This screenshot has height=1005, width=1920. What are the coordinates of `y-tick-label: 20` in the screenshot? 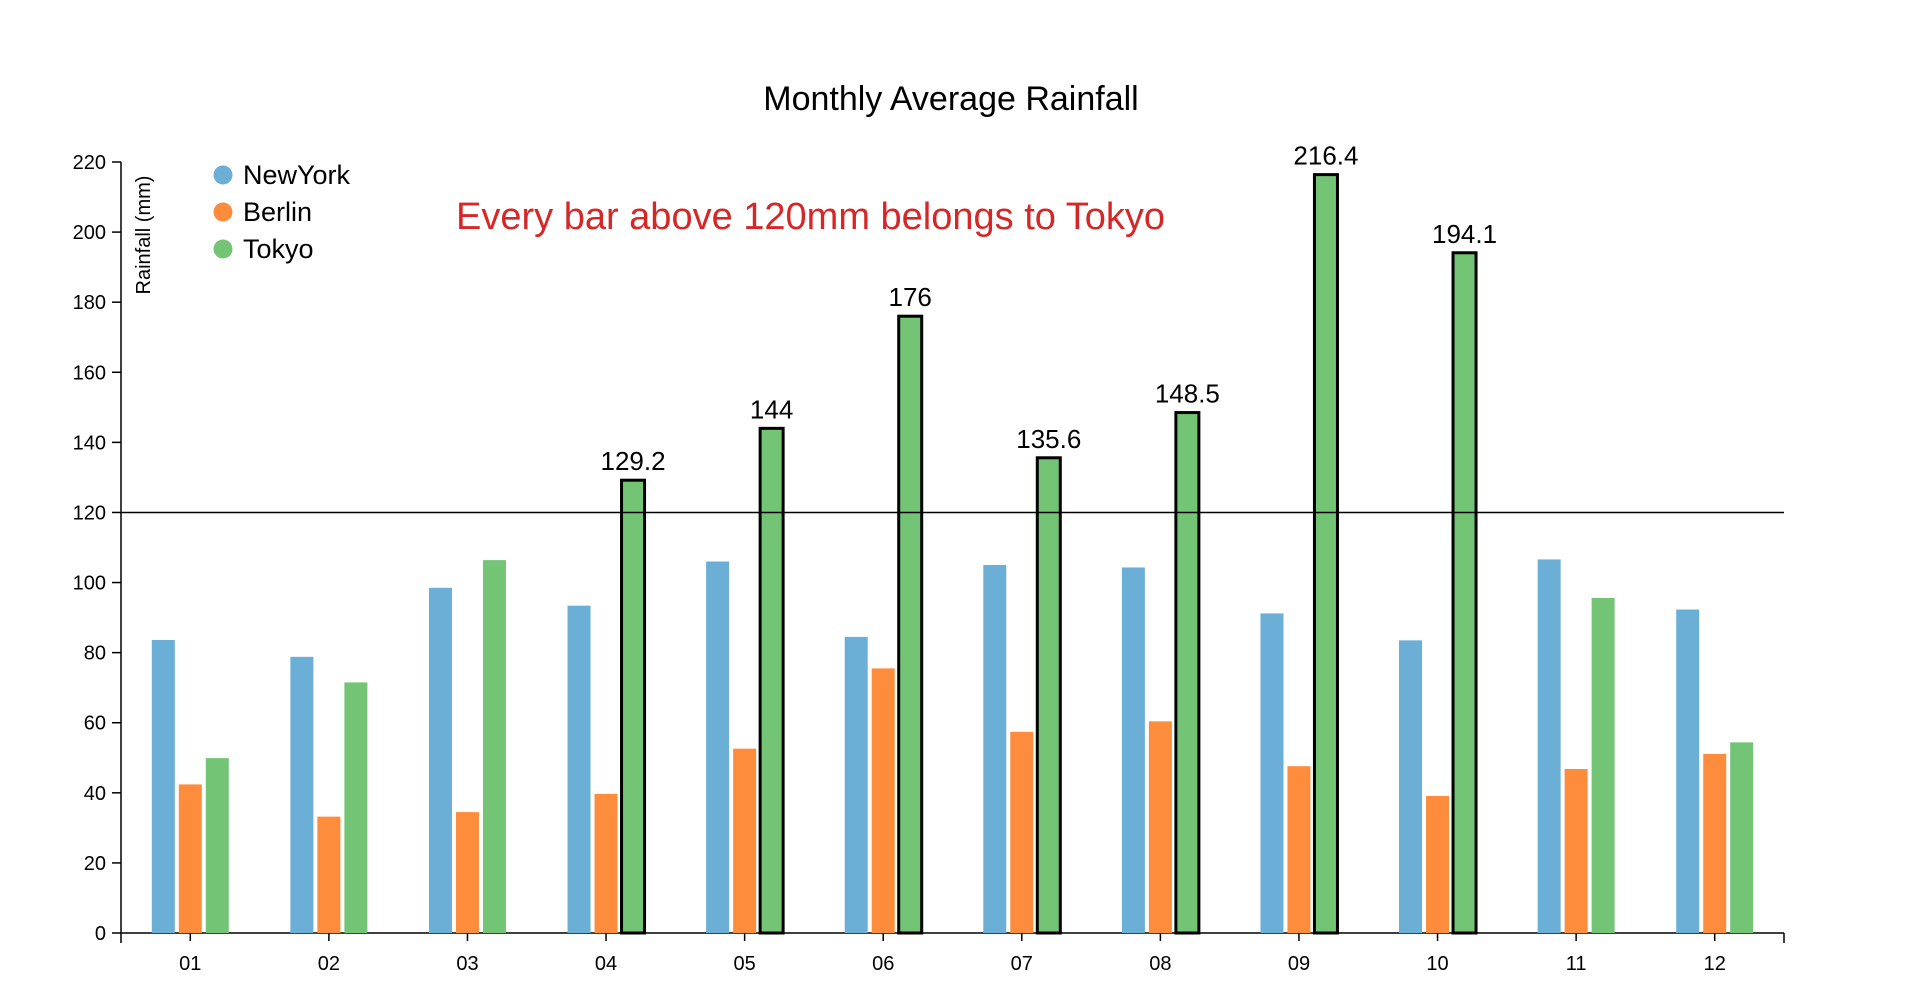 It's located at (95, 864).